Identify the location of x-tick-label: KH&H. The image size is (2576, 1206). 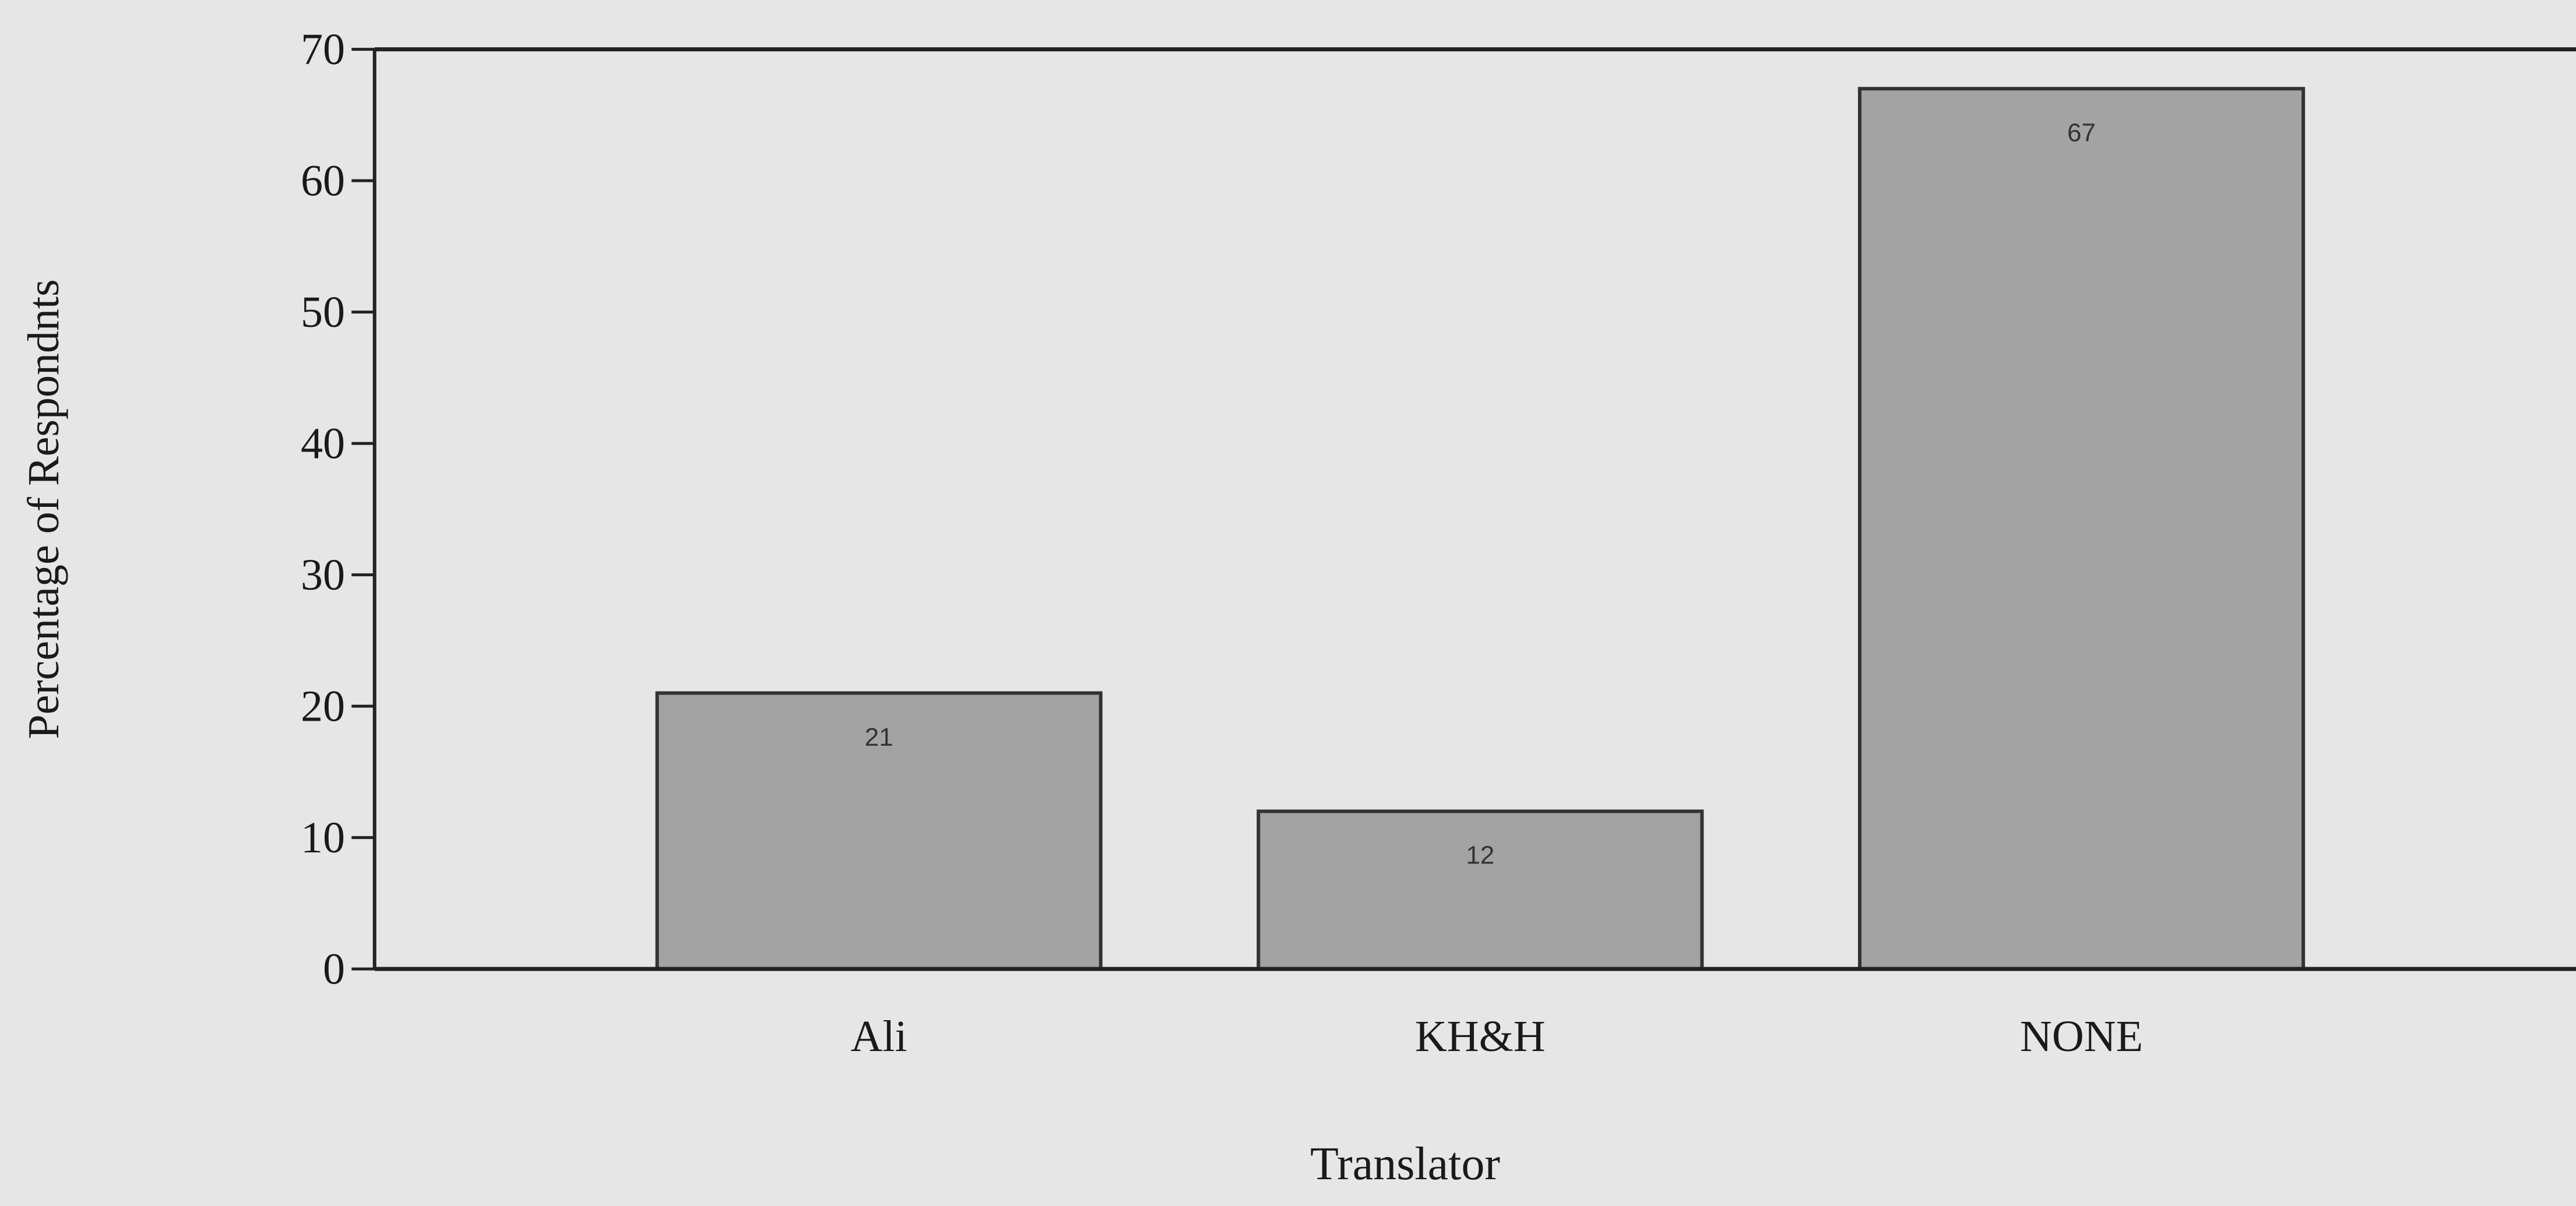
(1481, 1036).